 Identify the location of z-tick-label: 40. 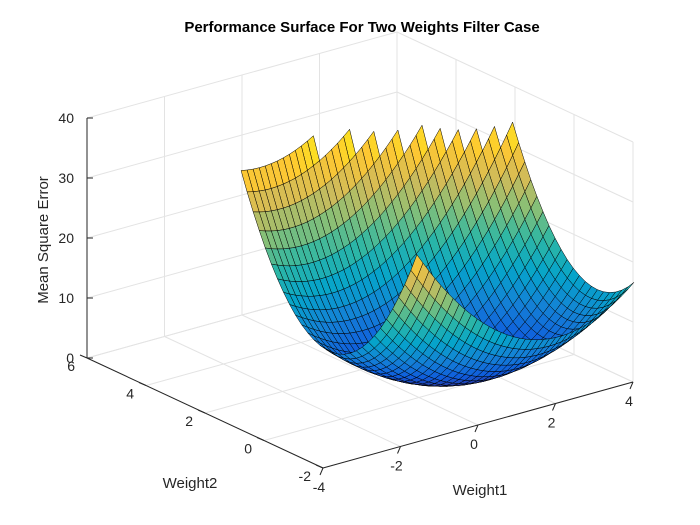
(66, 118).